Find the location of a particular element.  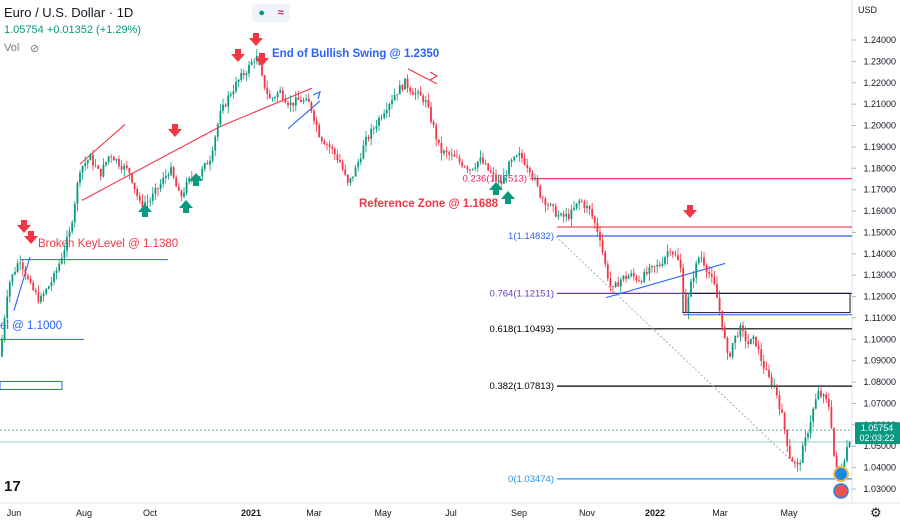

x-tick-label: Sep is located at coordinates (519, 513).